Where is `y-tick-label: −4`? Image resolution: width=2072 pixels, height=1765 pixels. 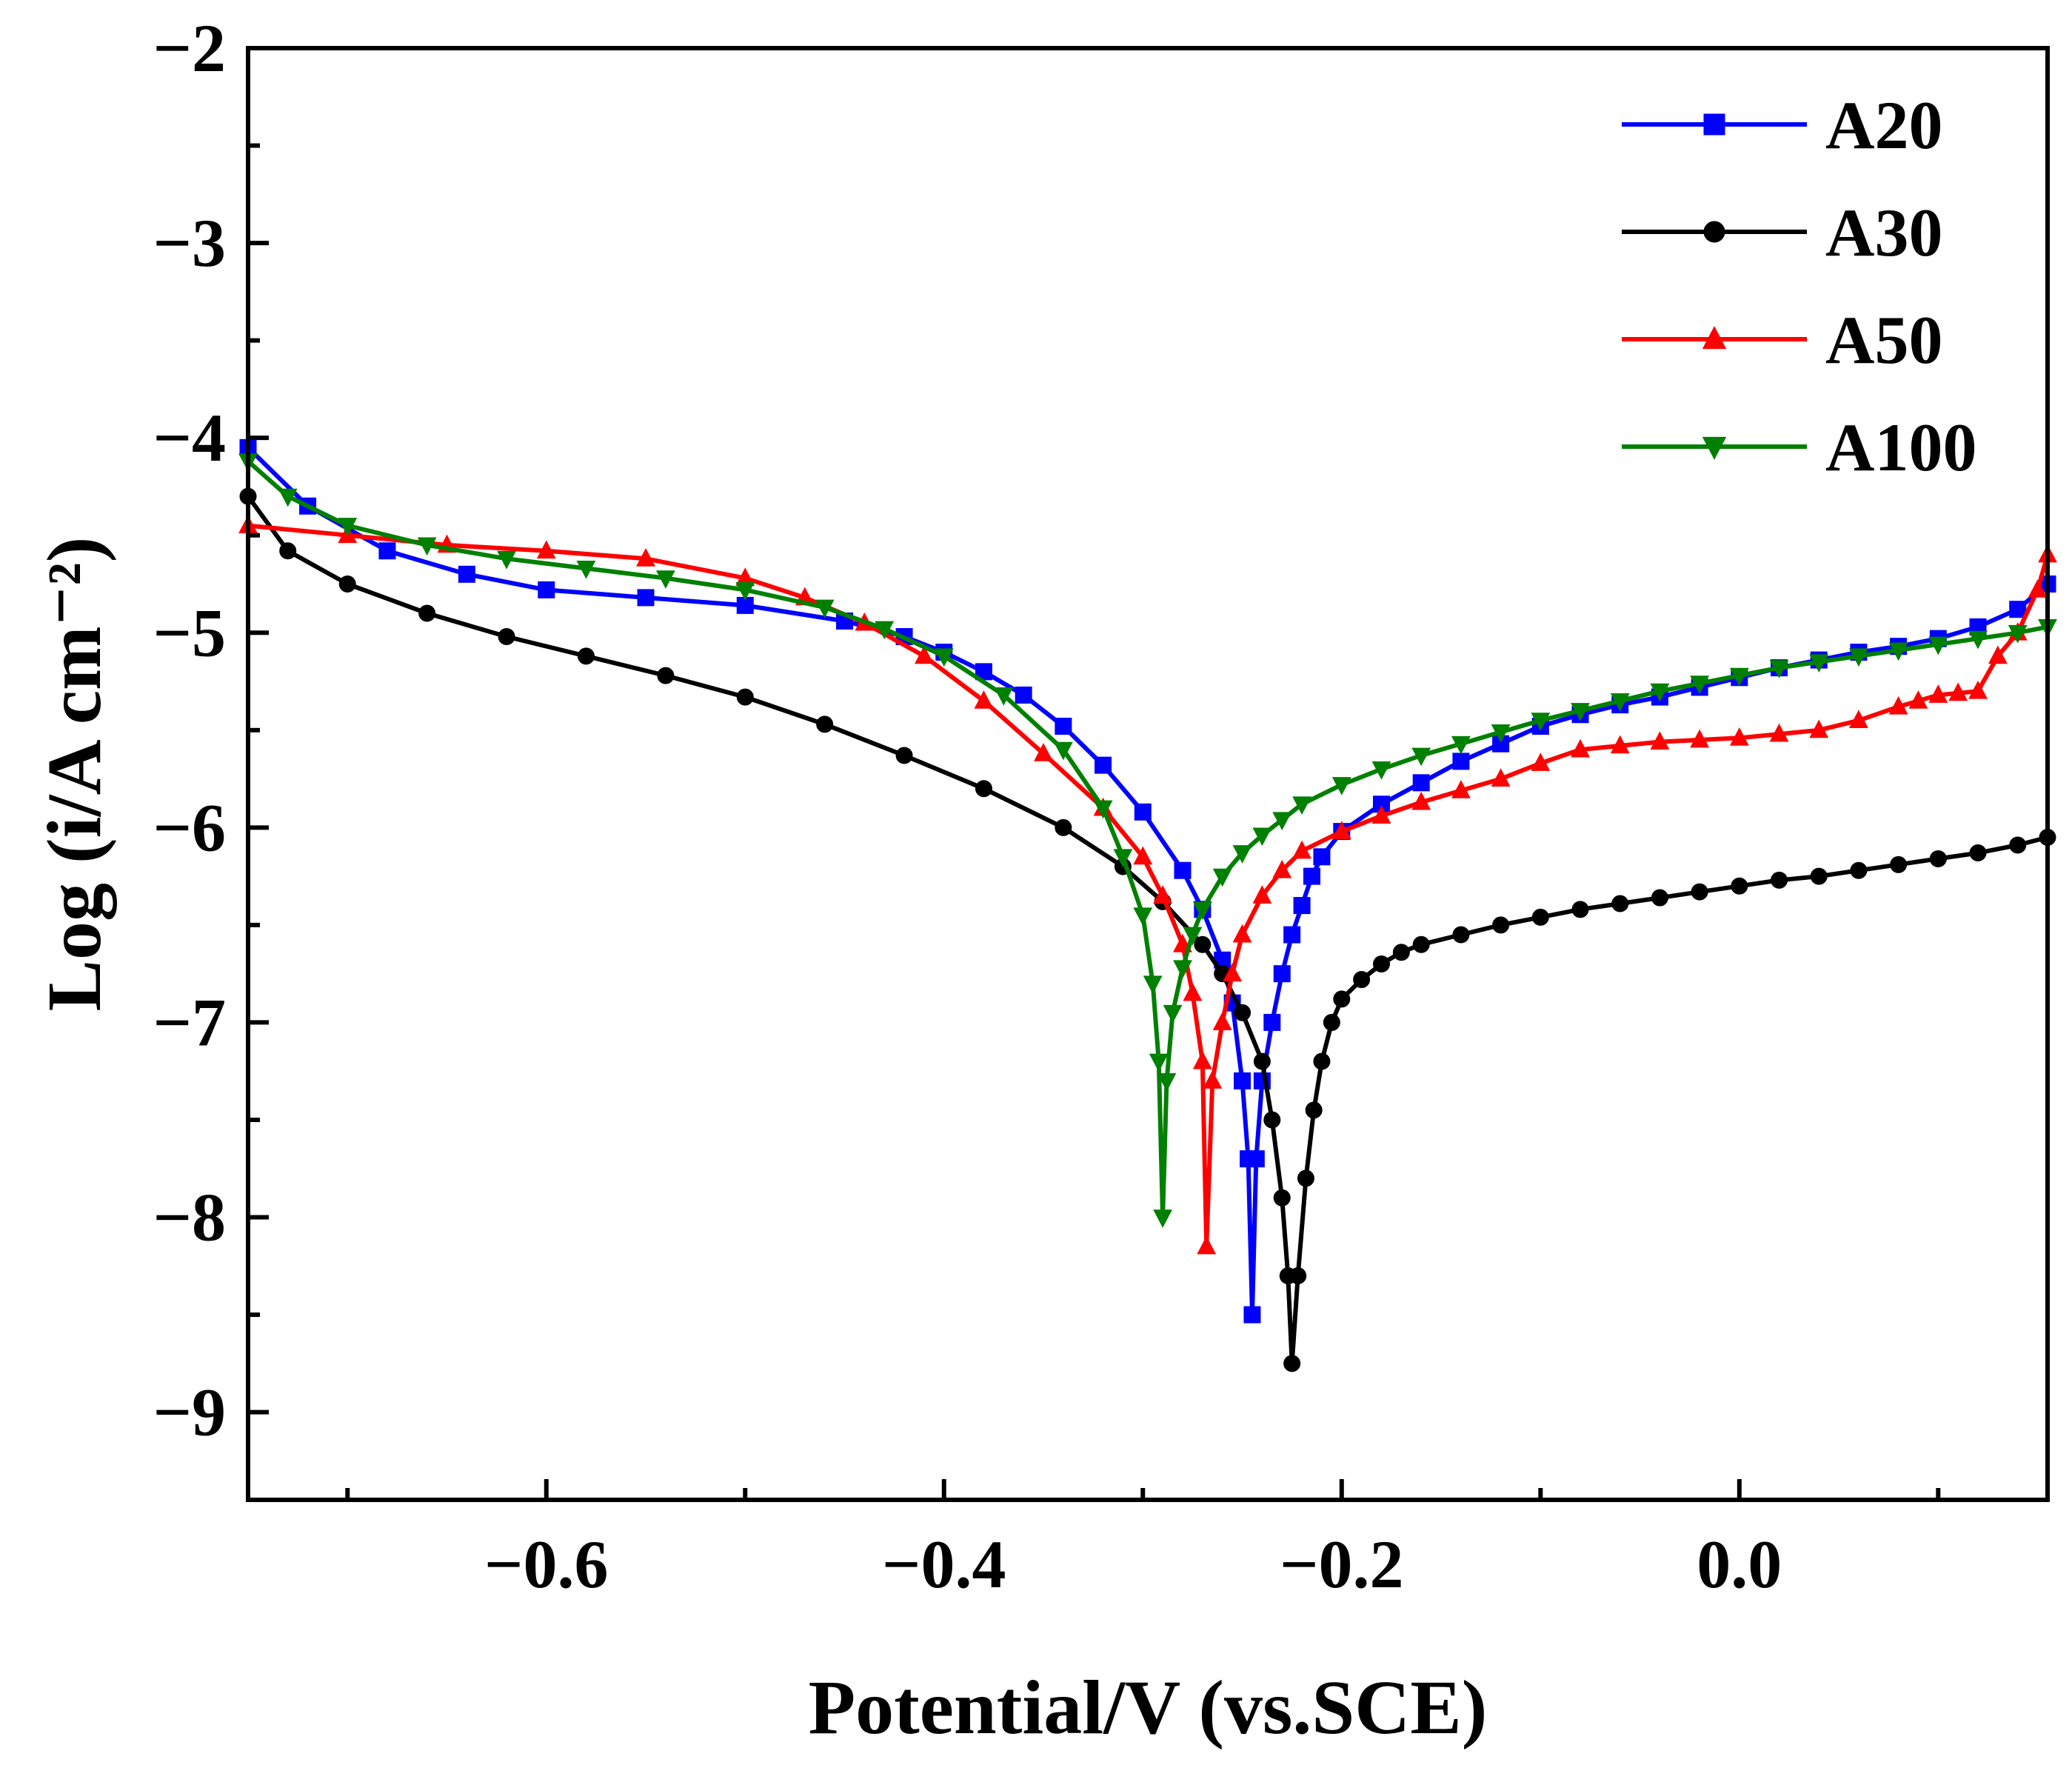
y-tick-label: −4 is located at coordinates (189, 438).